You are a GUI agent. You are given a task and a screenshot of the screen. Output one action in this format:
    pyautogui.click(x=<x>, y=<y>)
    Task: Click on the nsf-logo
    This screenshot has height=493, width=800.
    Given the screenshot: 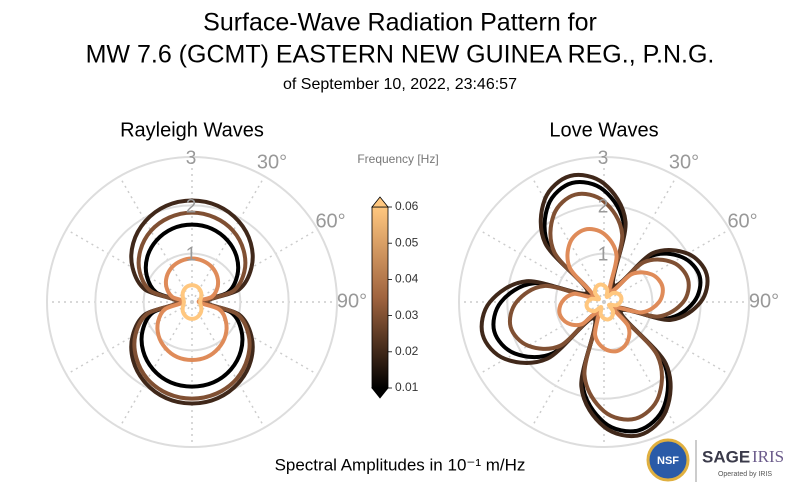 What is the action you would take?
    pyautogui.click(x=668, y=460)
    